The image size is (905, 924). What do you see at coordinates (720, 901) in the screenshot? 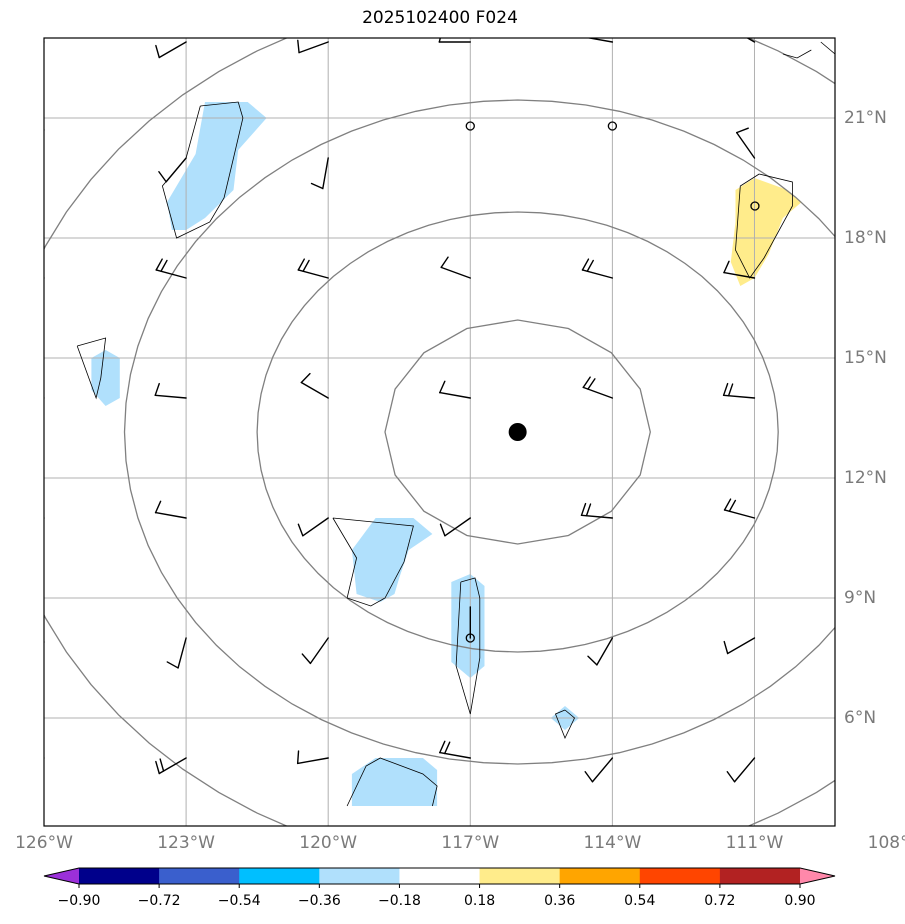
I see `colorbar-tick-label: 0.72` at bounding box center [720, 901].